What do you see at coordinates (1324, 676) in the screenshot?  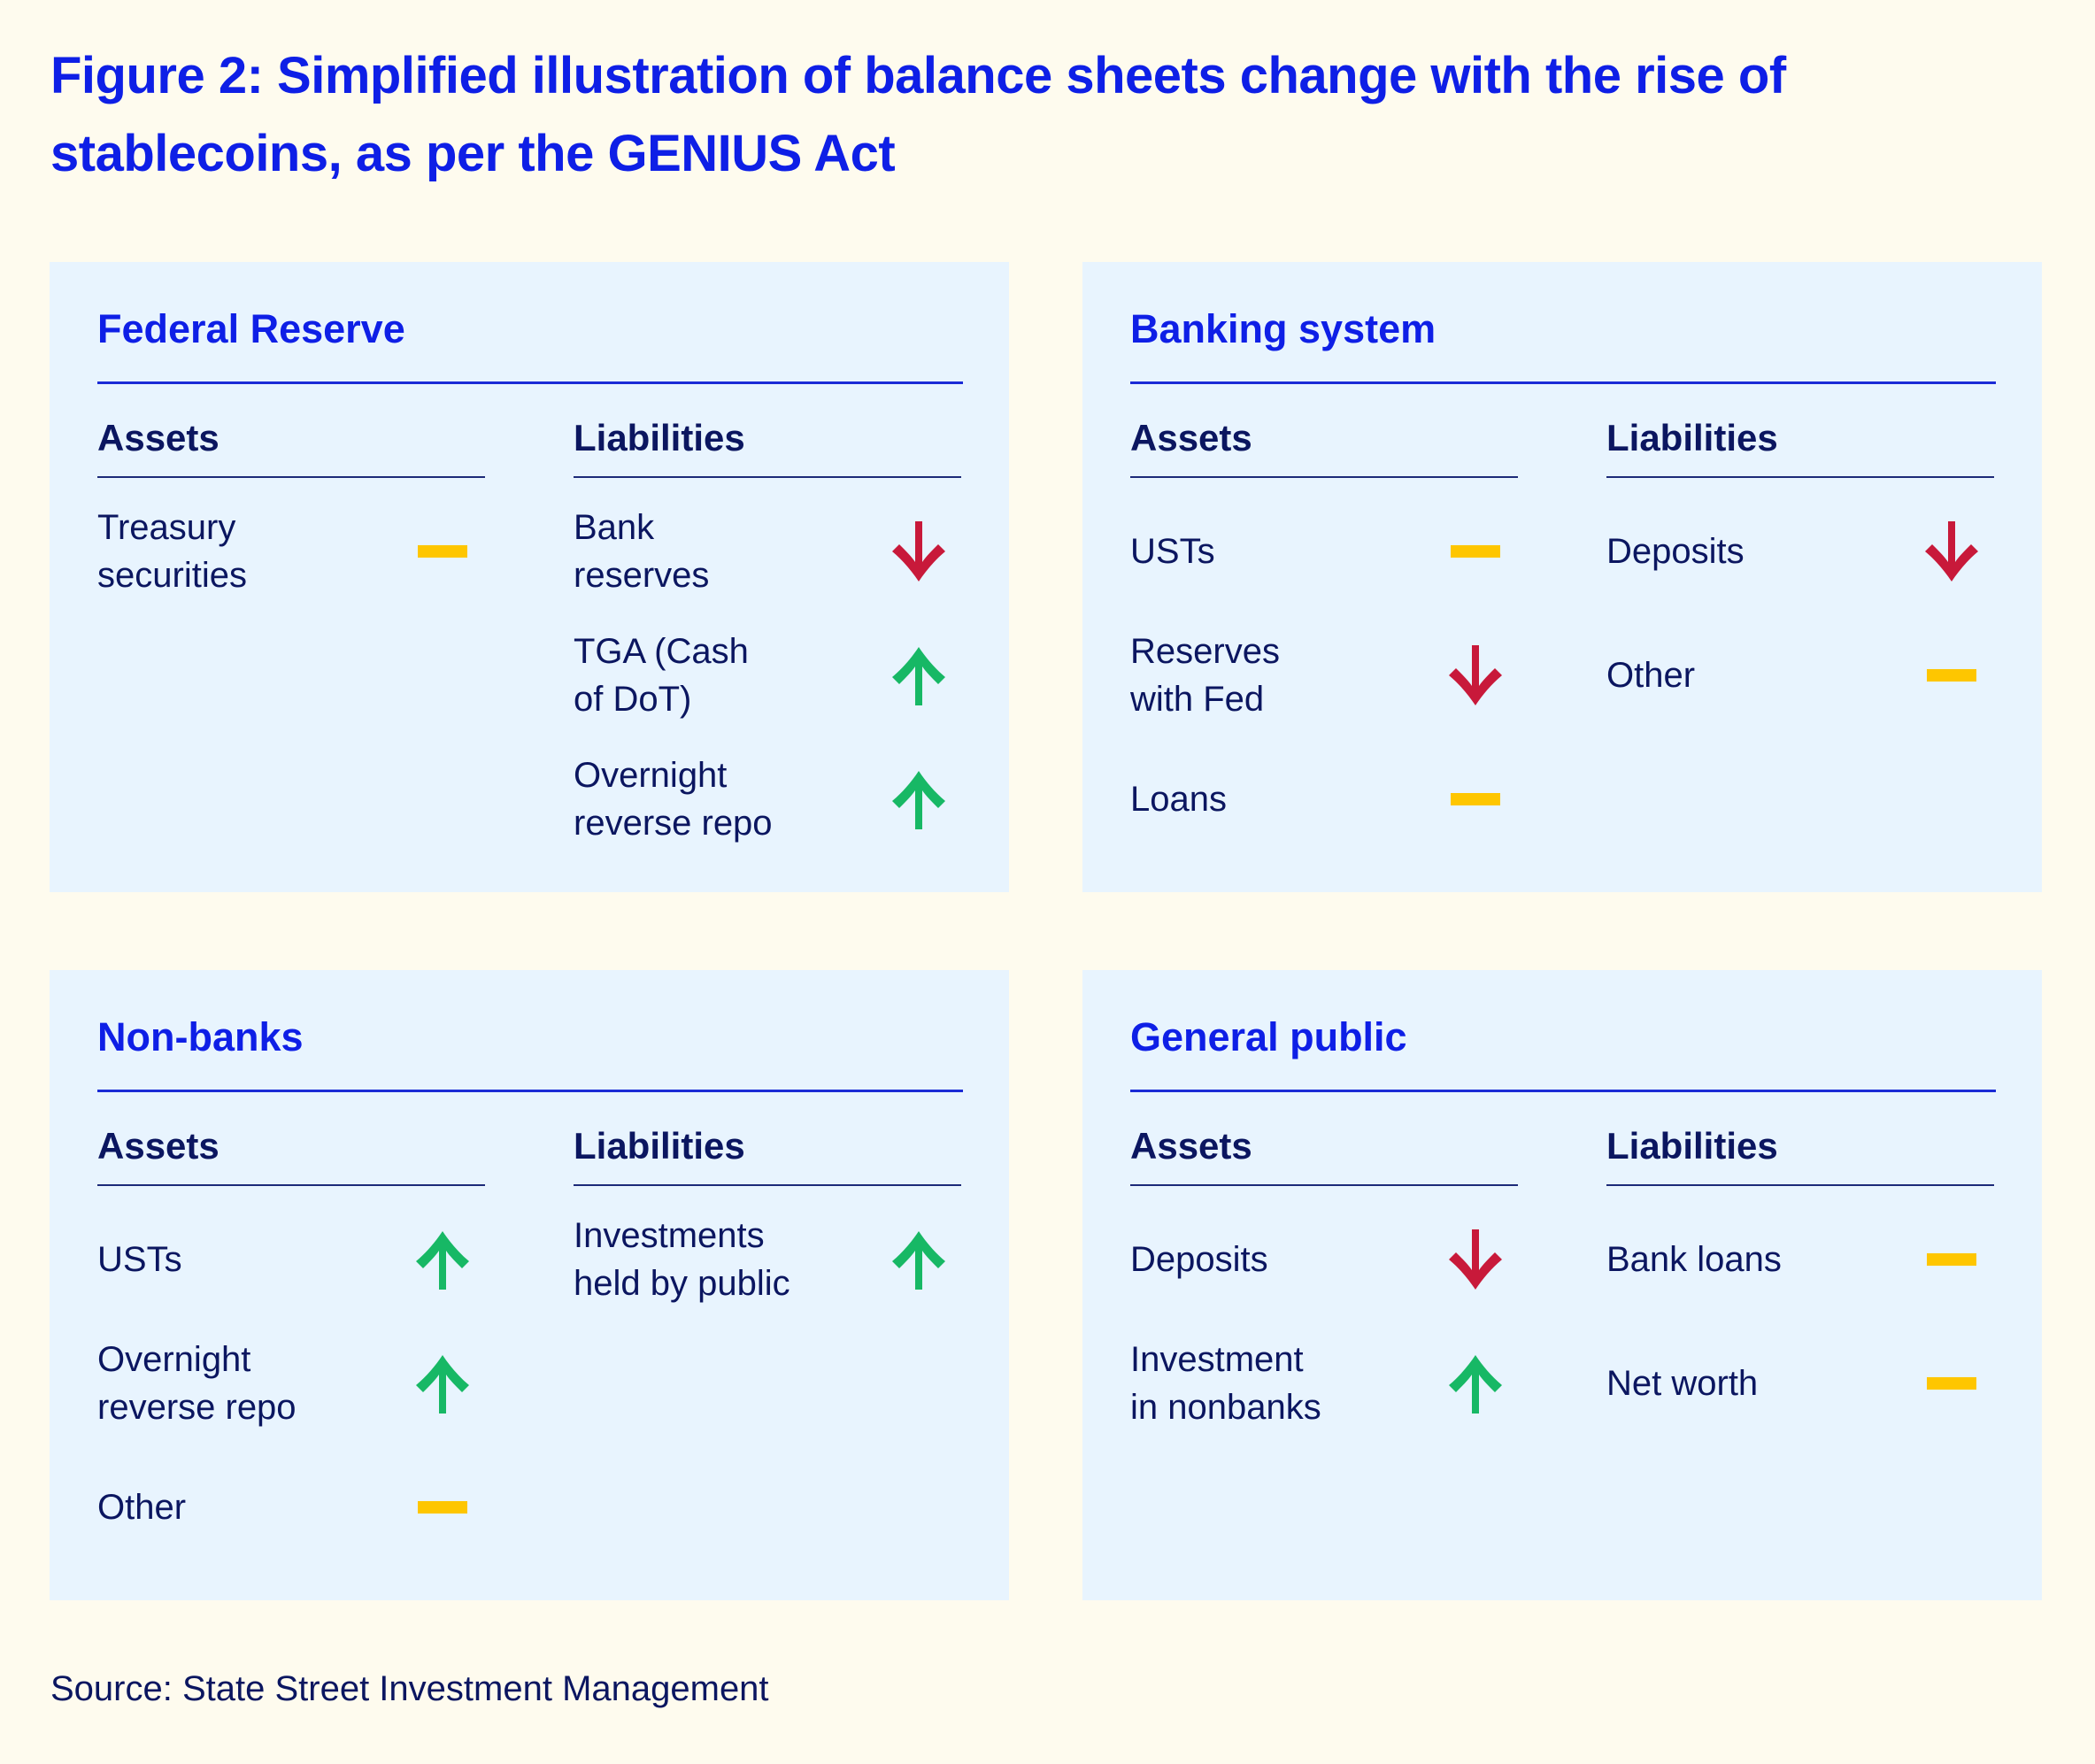 I see `balance-sheet-item: Reserves with Fed` at bounding box center [1324, 676].